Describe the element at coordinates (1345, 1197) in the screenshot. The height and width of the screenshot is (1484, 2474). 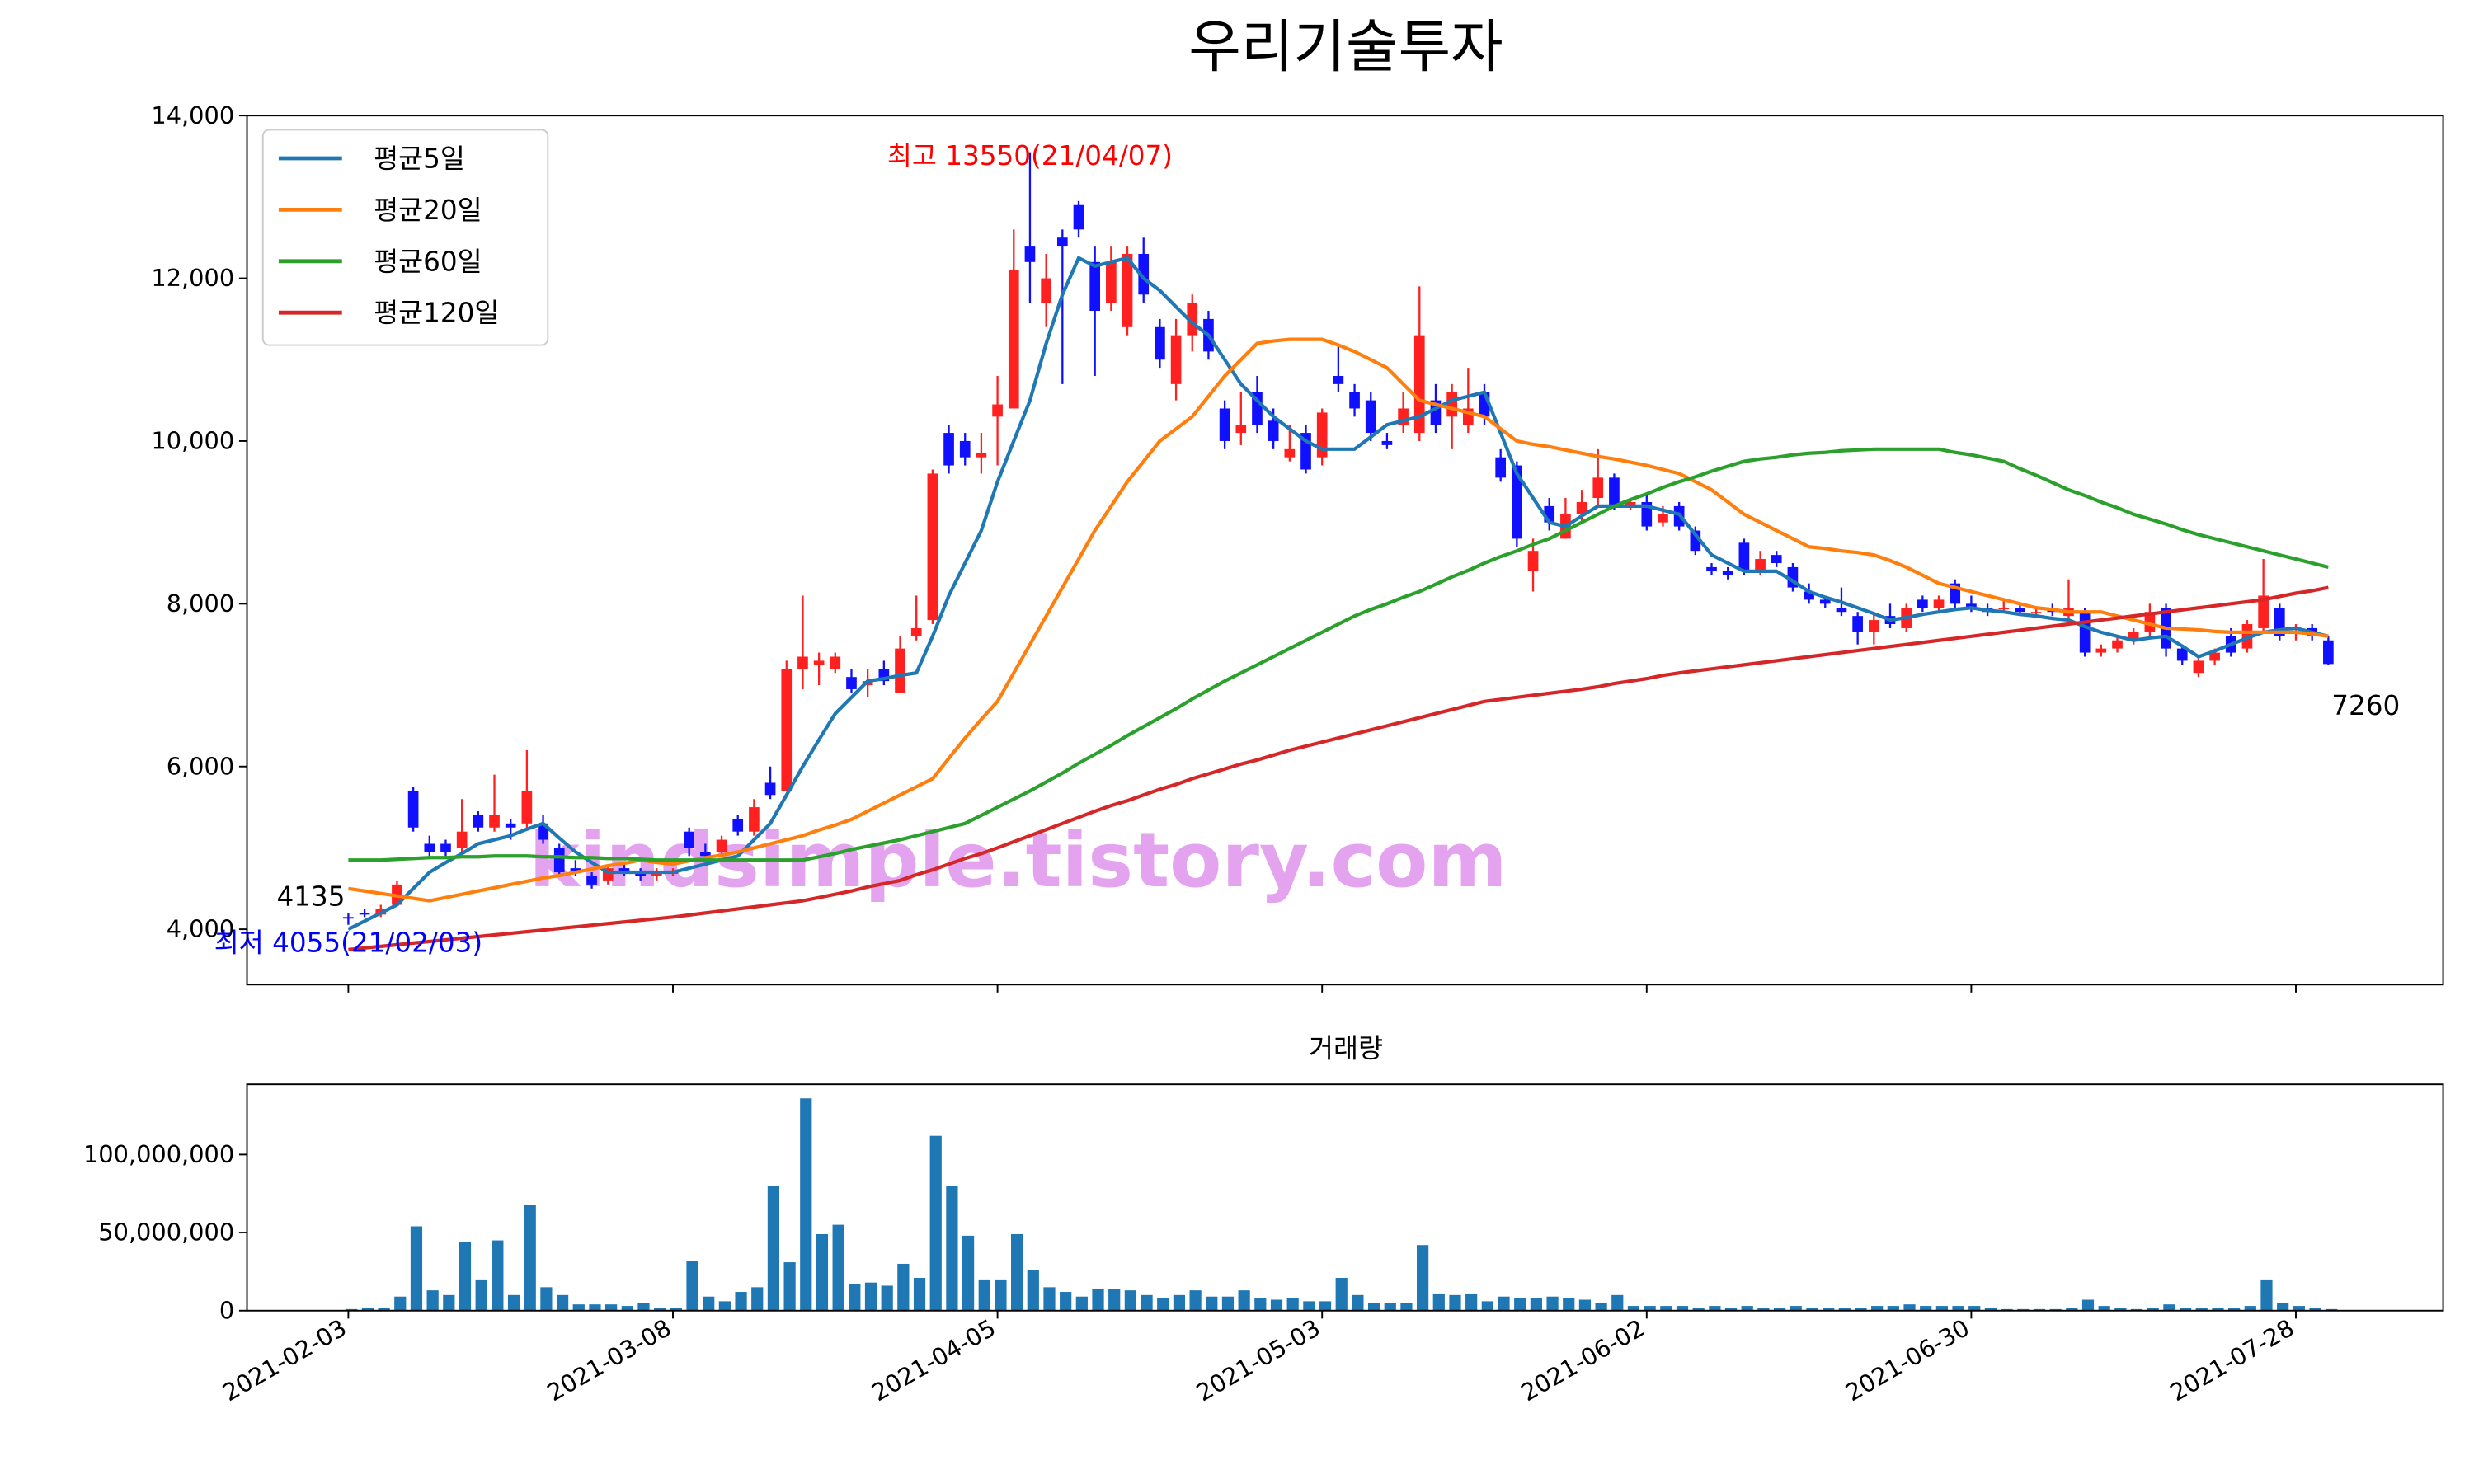
I see `volume-frame` at that location.